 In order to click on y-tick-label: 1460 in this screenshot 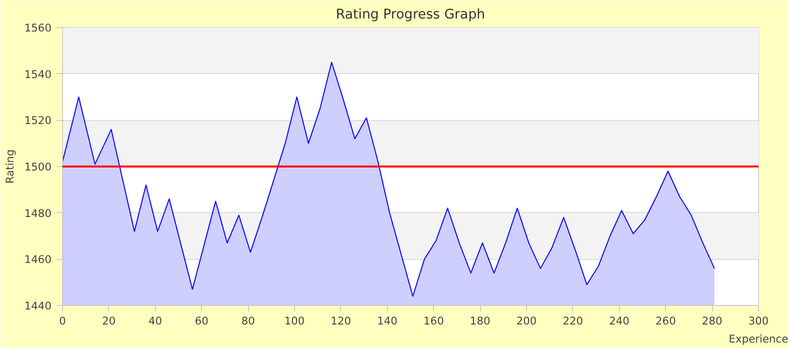, I will do `click(38, 259)`.